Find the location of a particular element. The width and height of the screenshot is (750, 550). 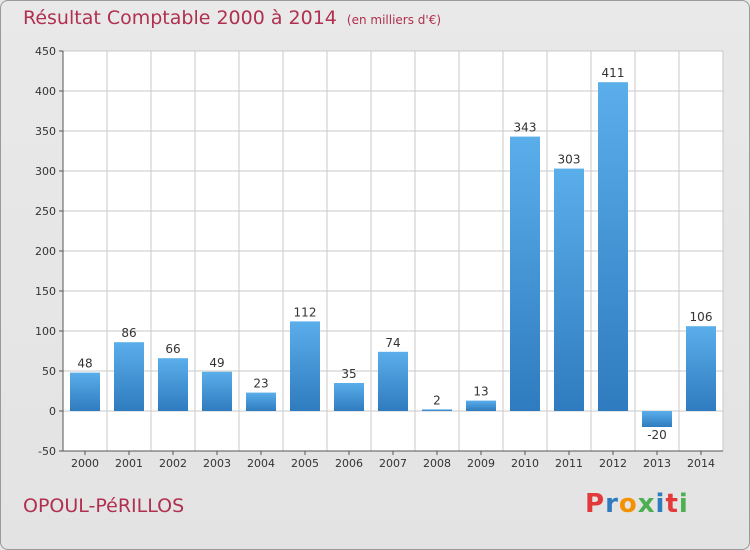

bar-2013 is located at coordinates (657, 419).